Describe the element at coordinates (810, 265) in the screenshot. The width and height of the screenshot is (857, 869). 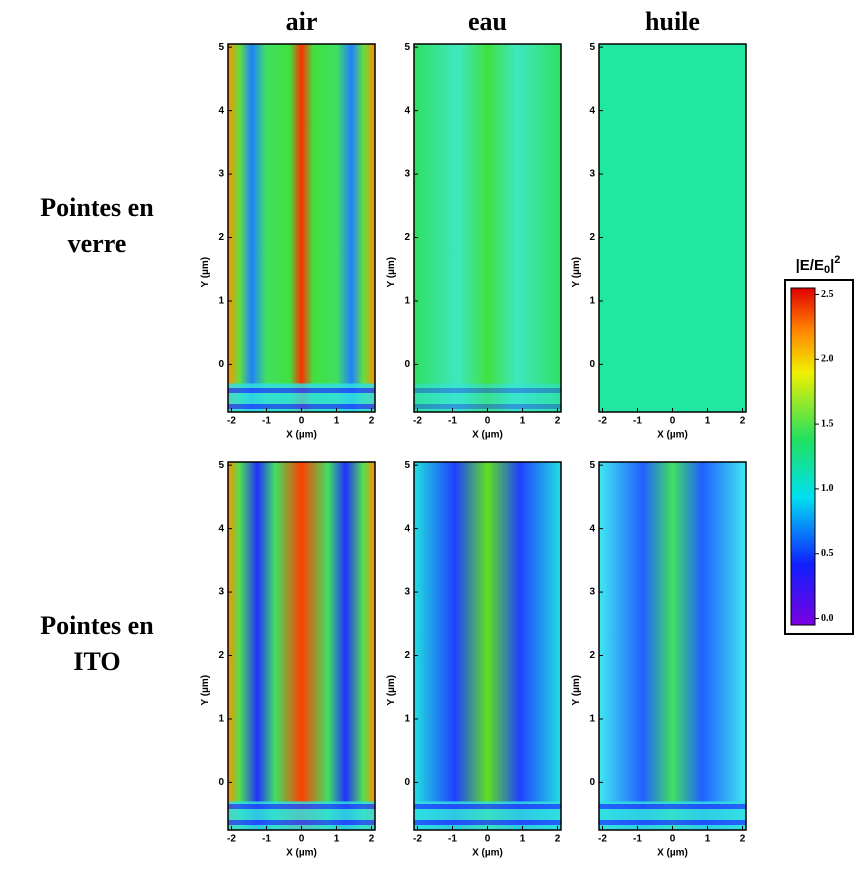
I see `colorbar-title-part: |E/E` at that location.